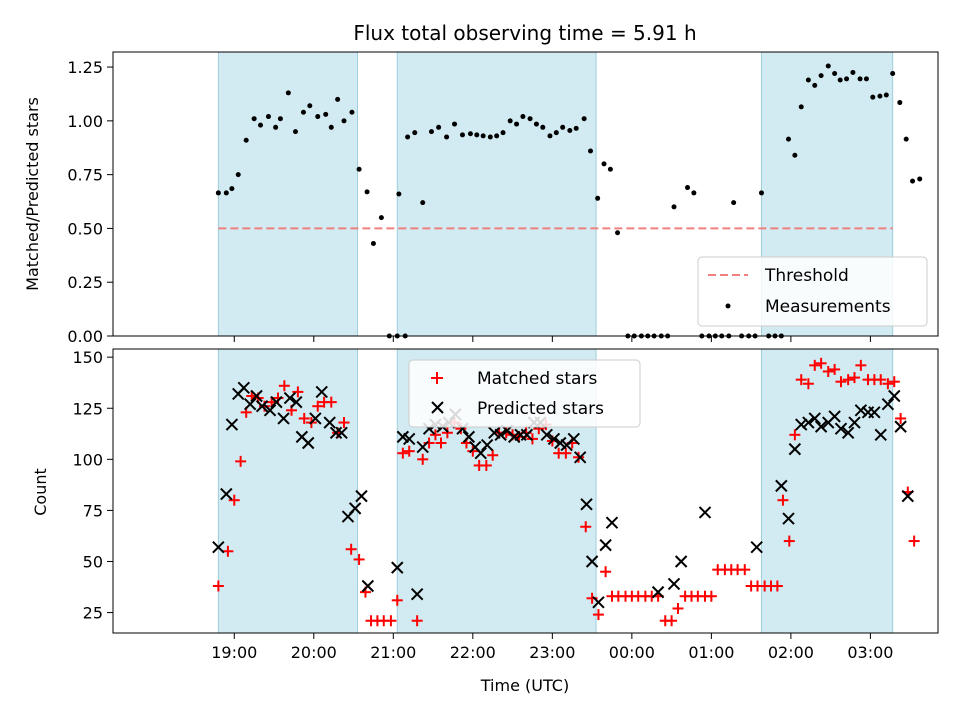 The width and height of the screenshot is (960, 720). I want to click on top-y-tick-label: 0.50, so click(85, 228).